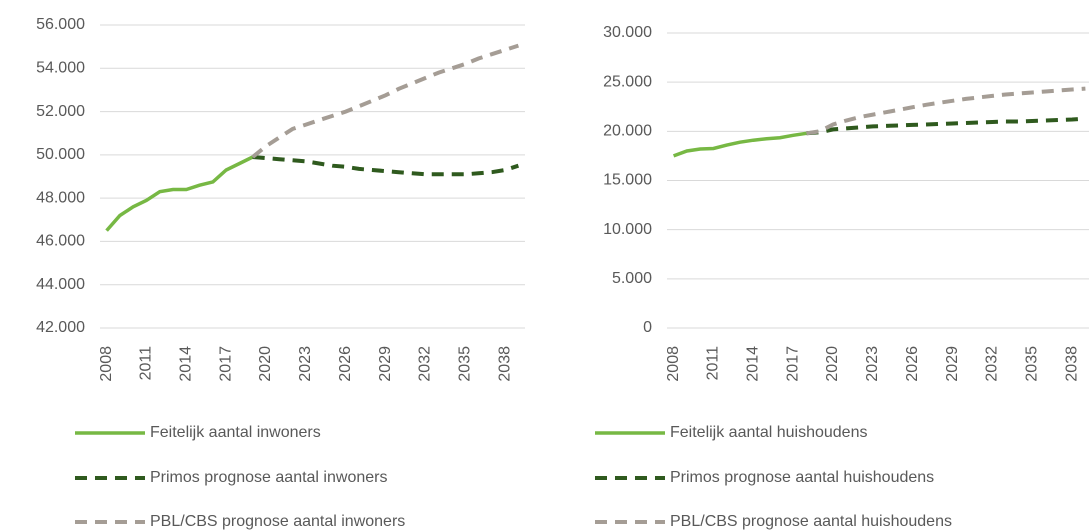 The height and width of the screenshot is (532, 1089). I want to click on y-tick-label: 10.000, so click(627, 229).